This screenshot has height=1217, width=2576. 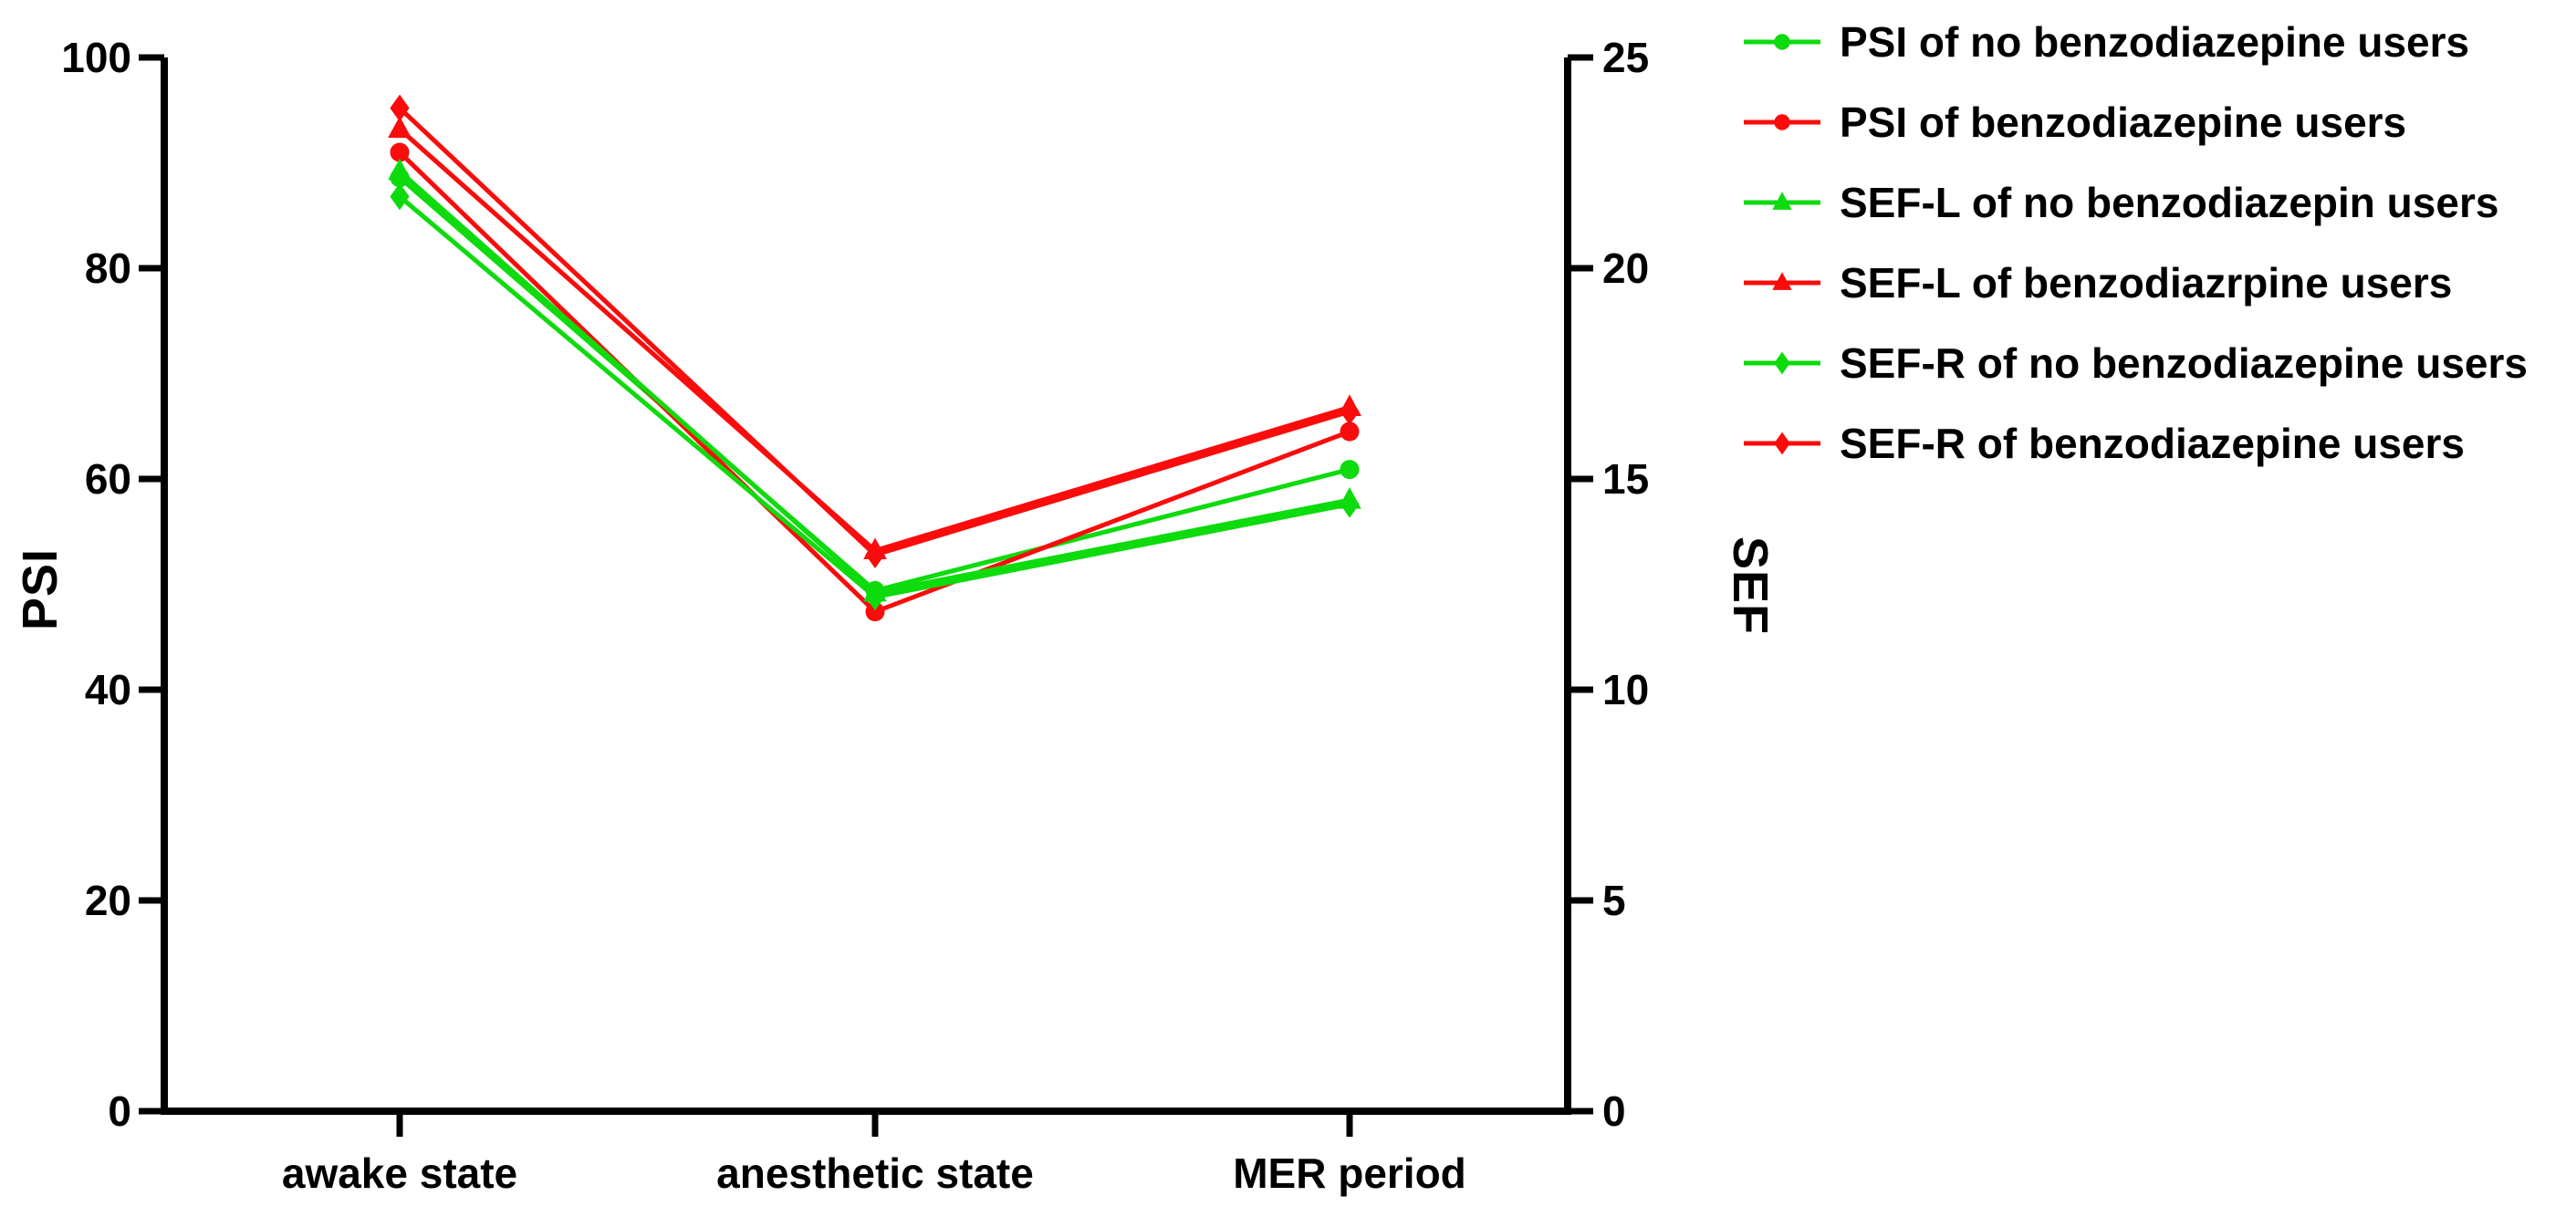 I want to click on legend-item-psi-of-no-benzodiazepine-users: PSI of no benzodiazepine users, so click(x=2134, y=42).